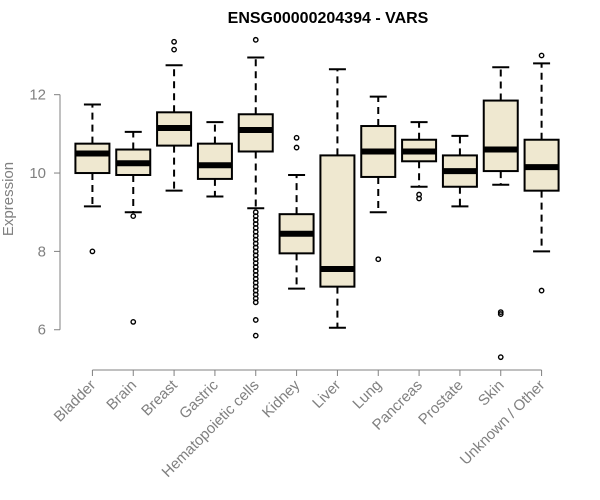  Describe the element at coordinates (328, 18) in the screenshot. I see `chart-title: ENSG00000204394 - VARS` at that location.